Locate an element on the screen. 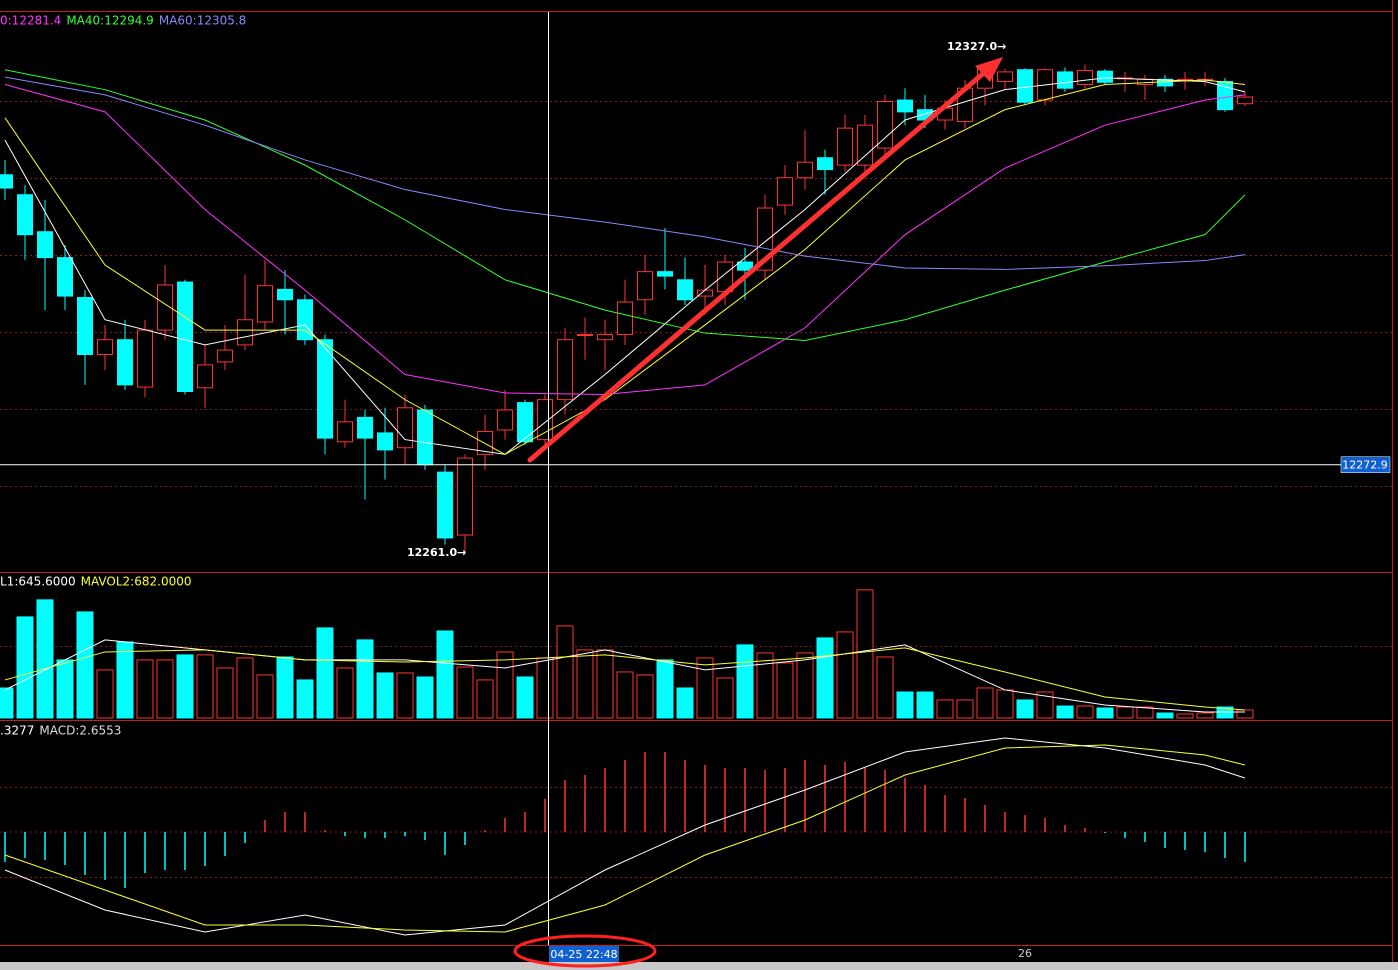  legend-entry: .3277 is located at coordinates (17, 731).